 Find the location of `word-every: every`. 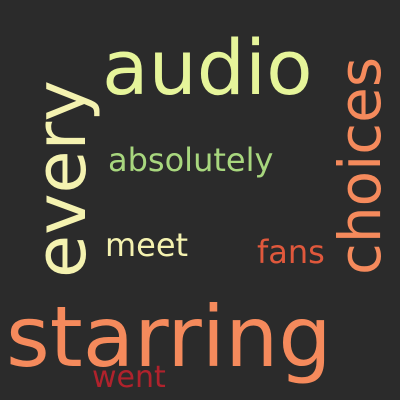

word-every: every is located at coordinates (61, 179).